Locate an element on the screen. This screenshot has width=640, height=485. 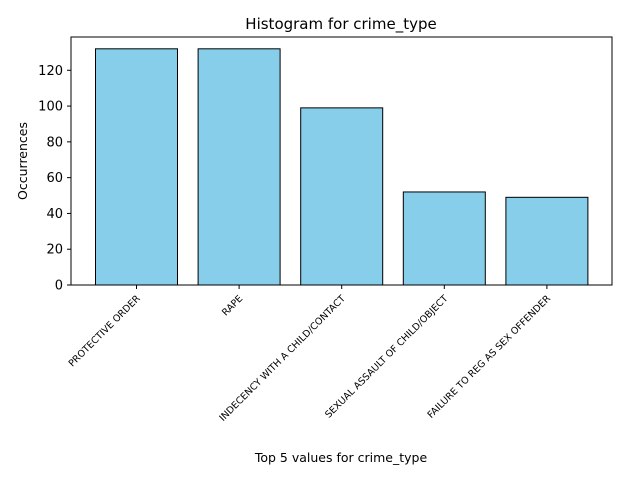
y-tick-label-6: 120 is located at coordinates (50, 71).